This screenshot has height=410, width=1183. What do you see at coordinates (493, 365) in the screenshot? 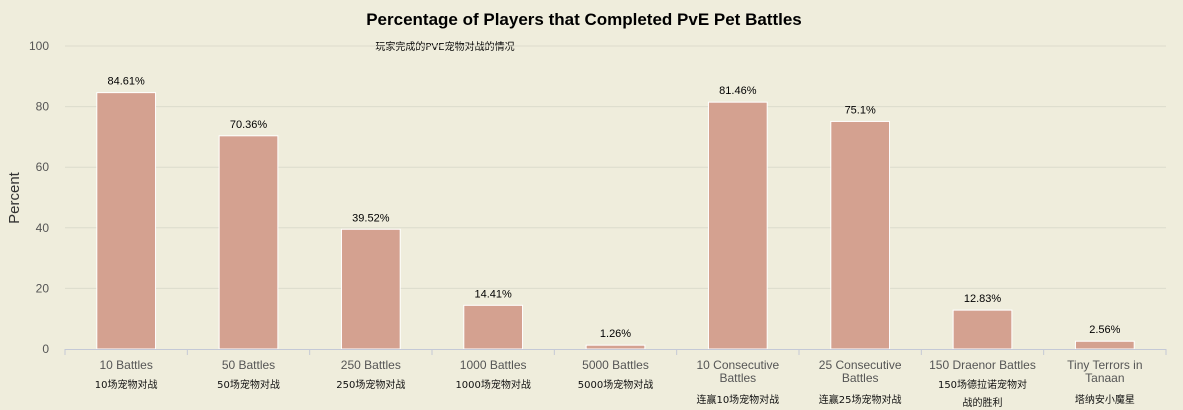
I see `x-tick-label: 1000 Battles` at bounding box center [493, 365].